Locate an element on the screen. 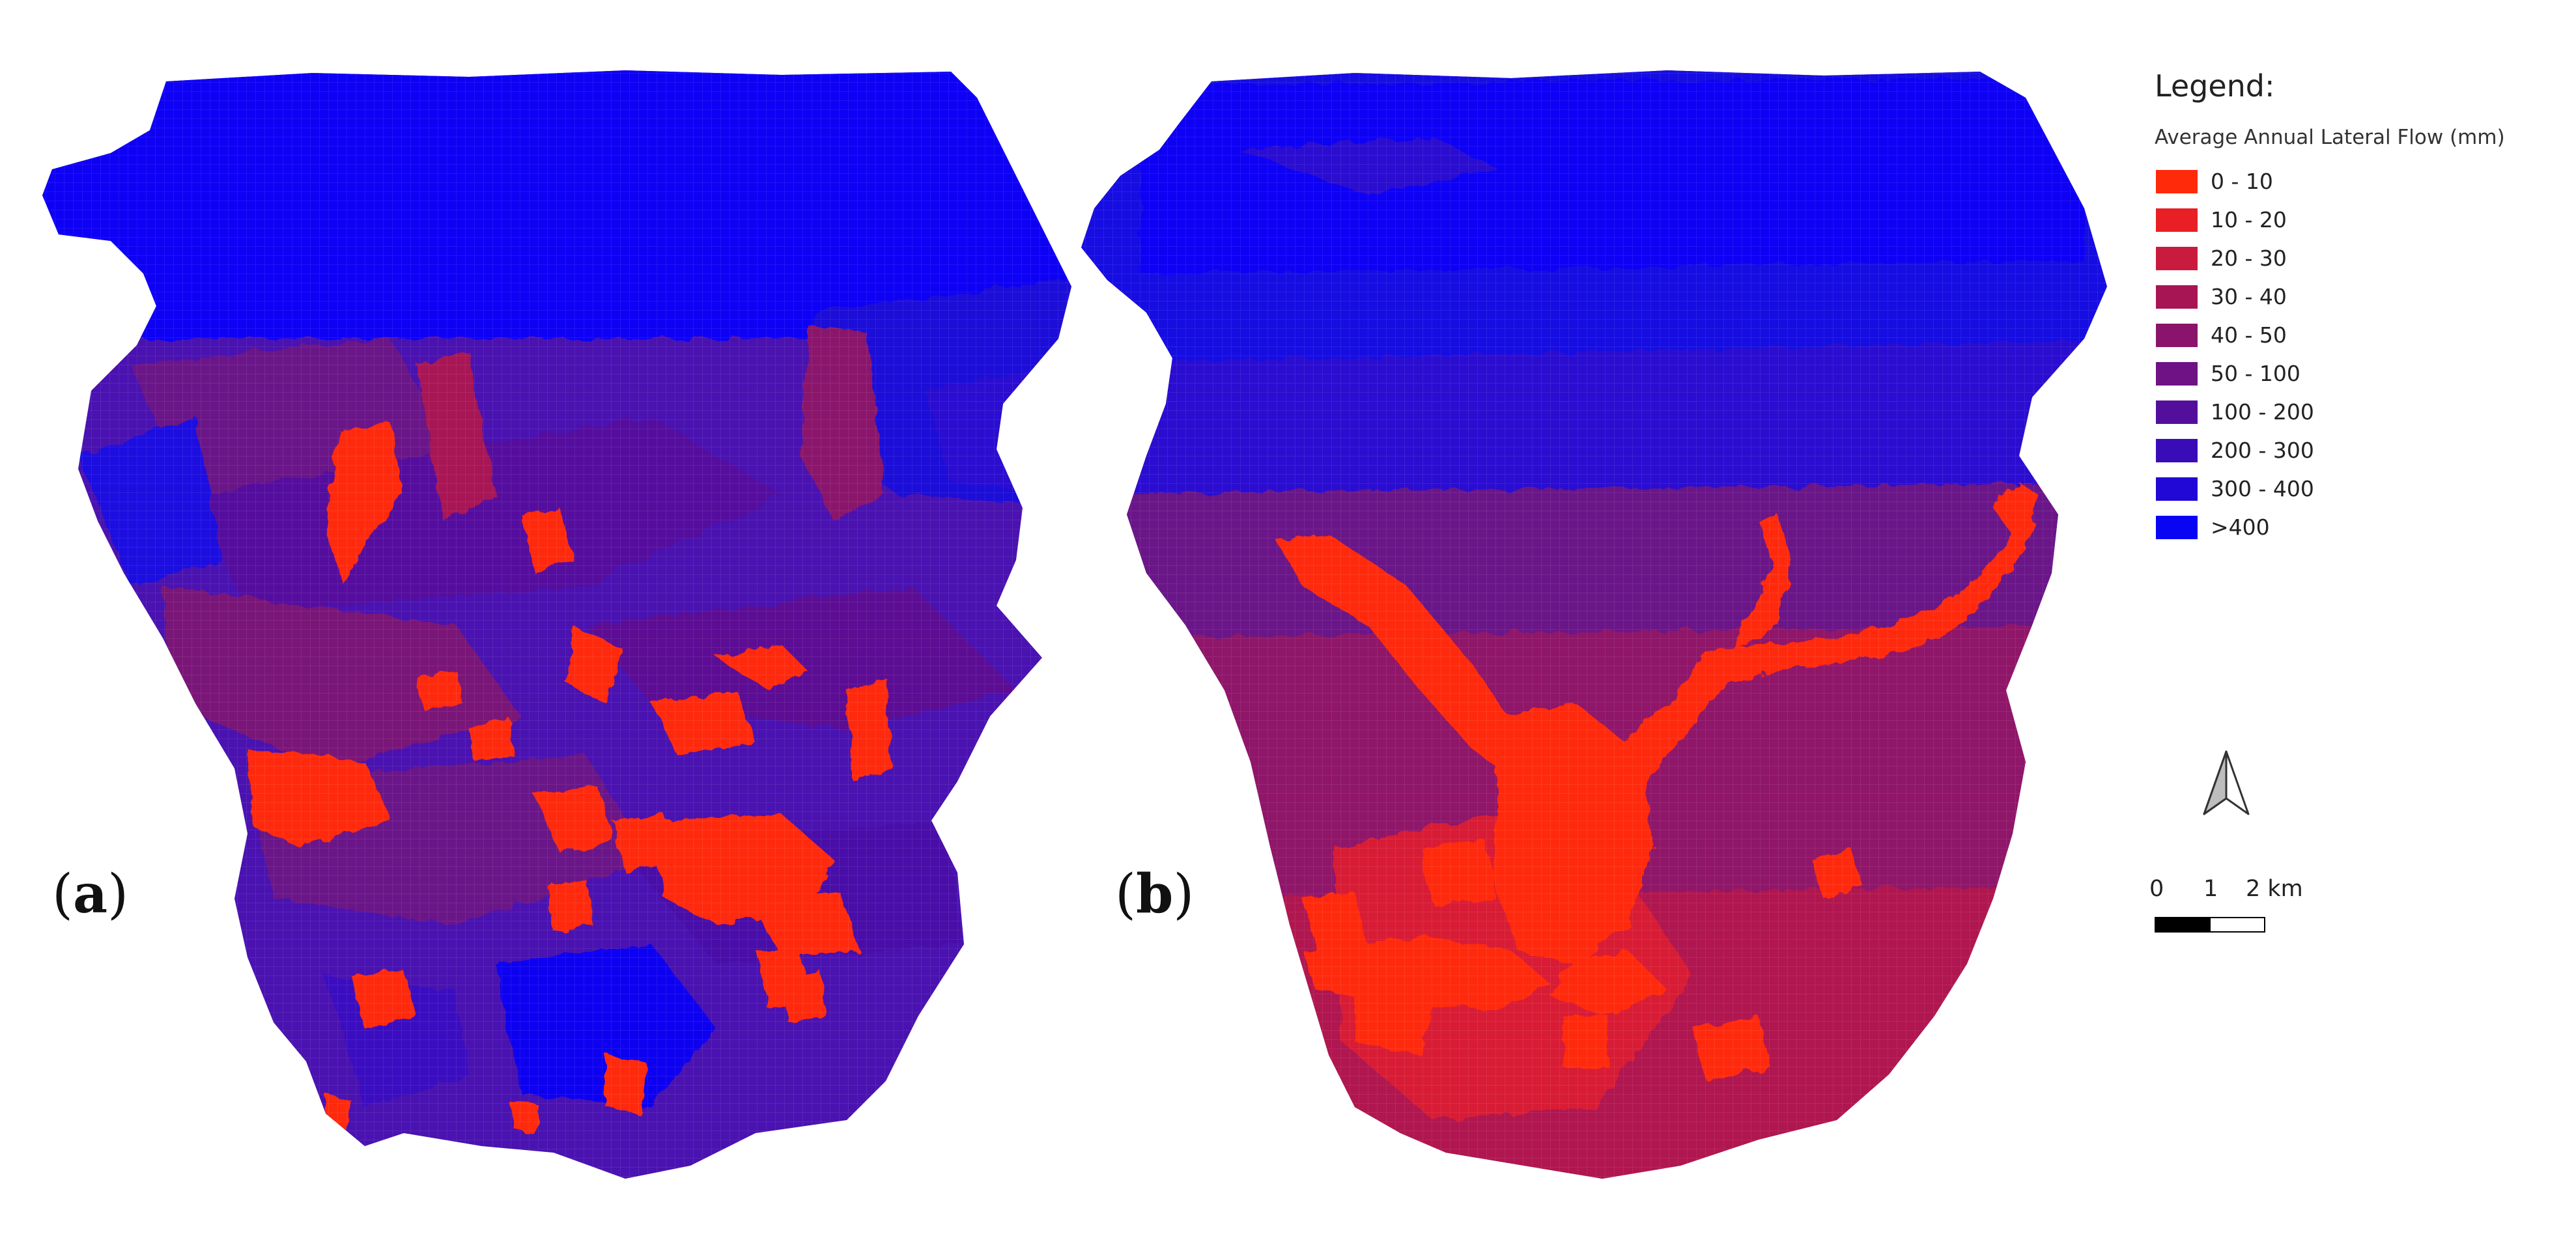 The width and height of the screenshot is (2576, 1236). north-arrow-icon is located at coordinates (2226, 782).